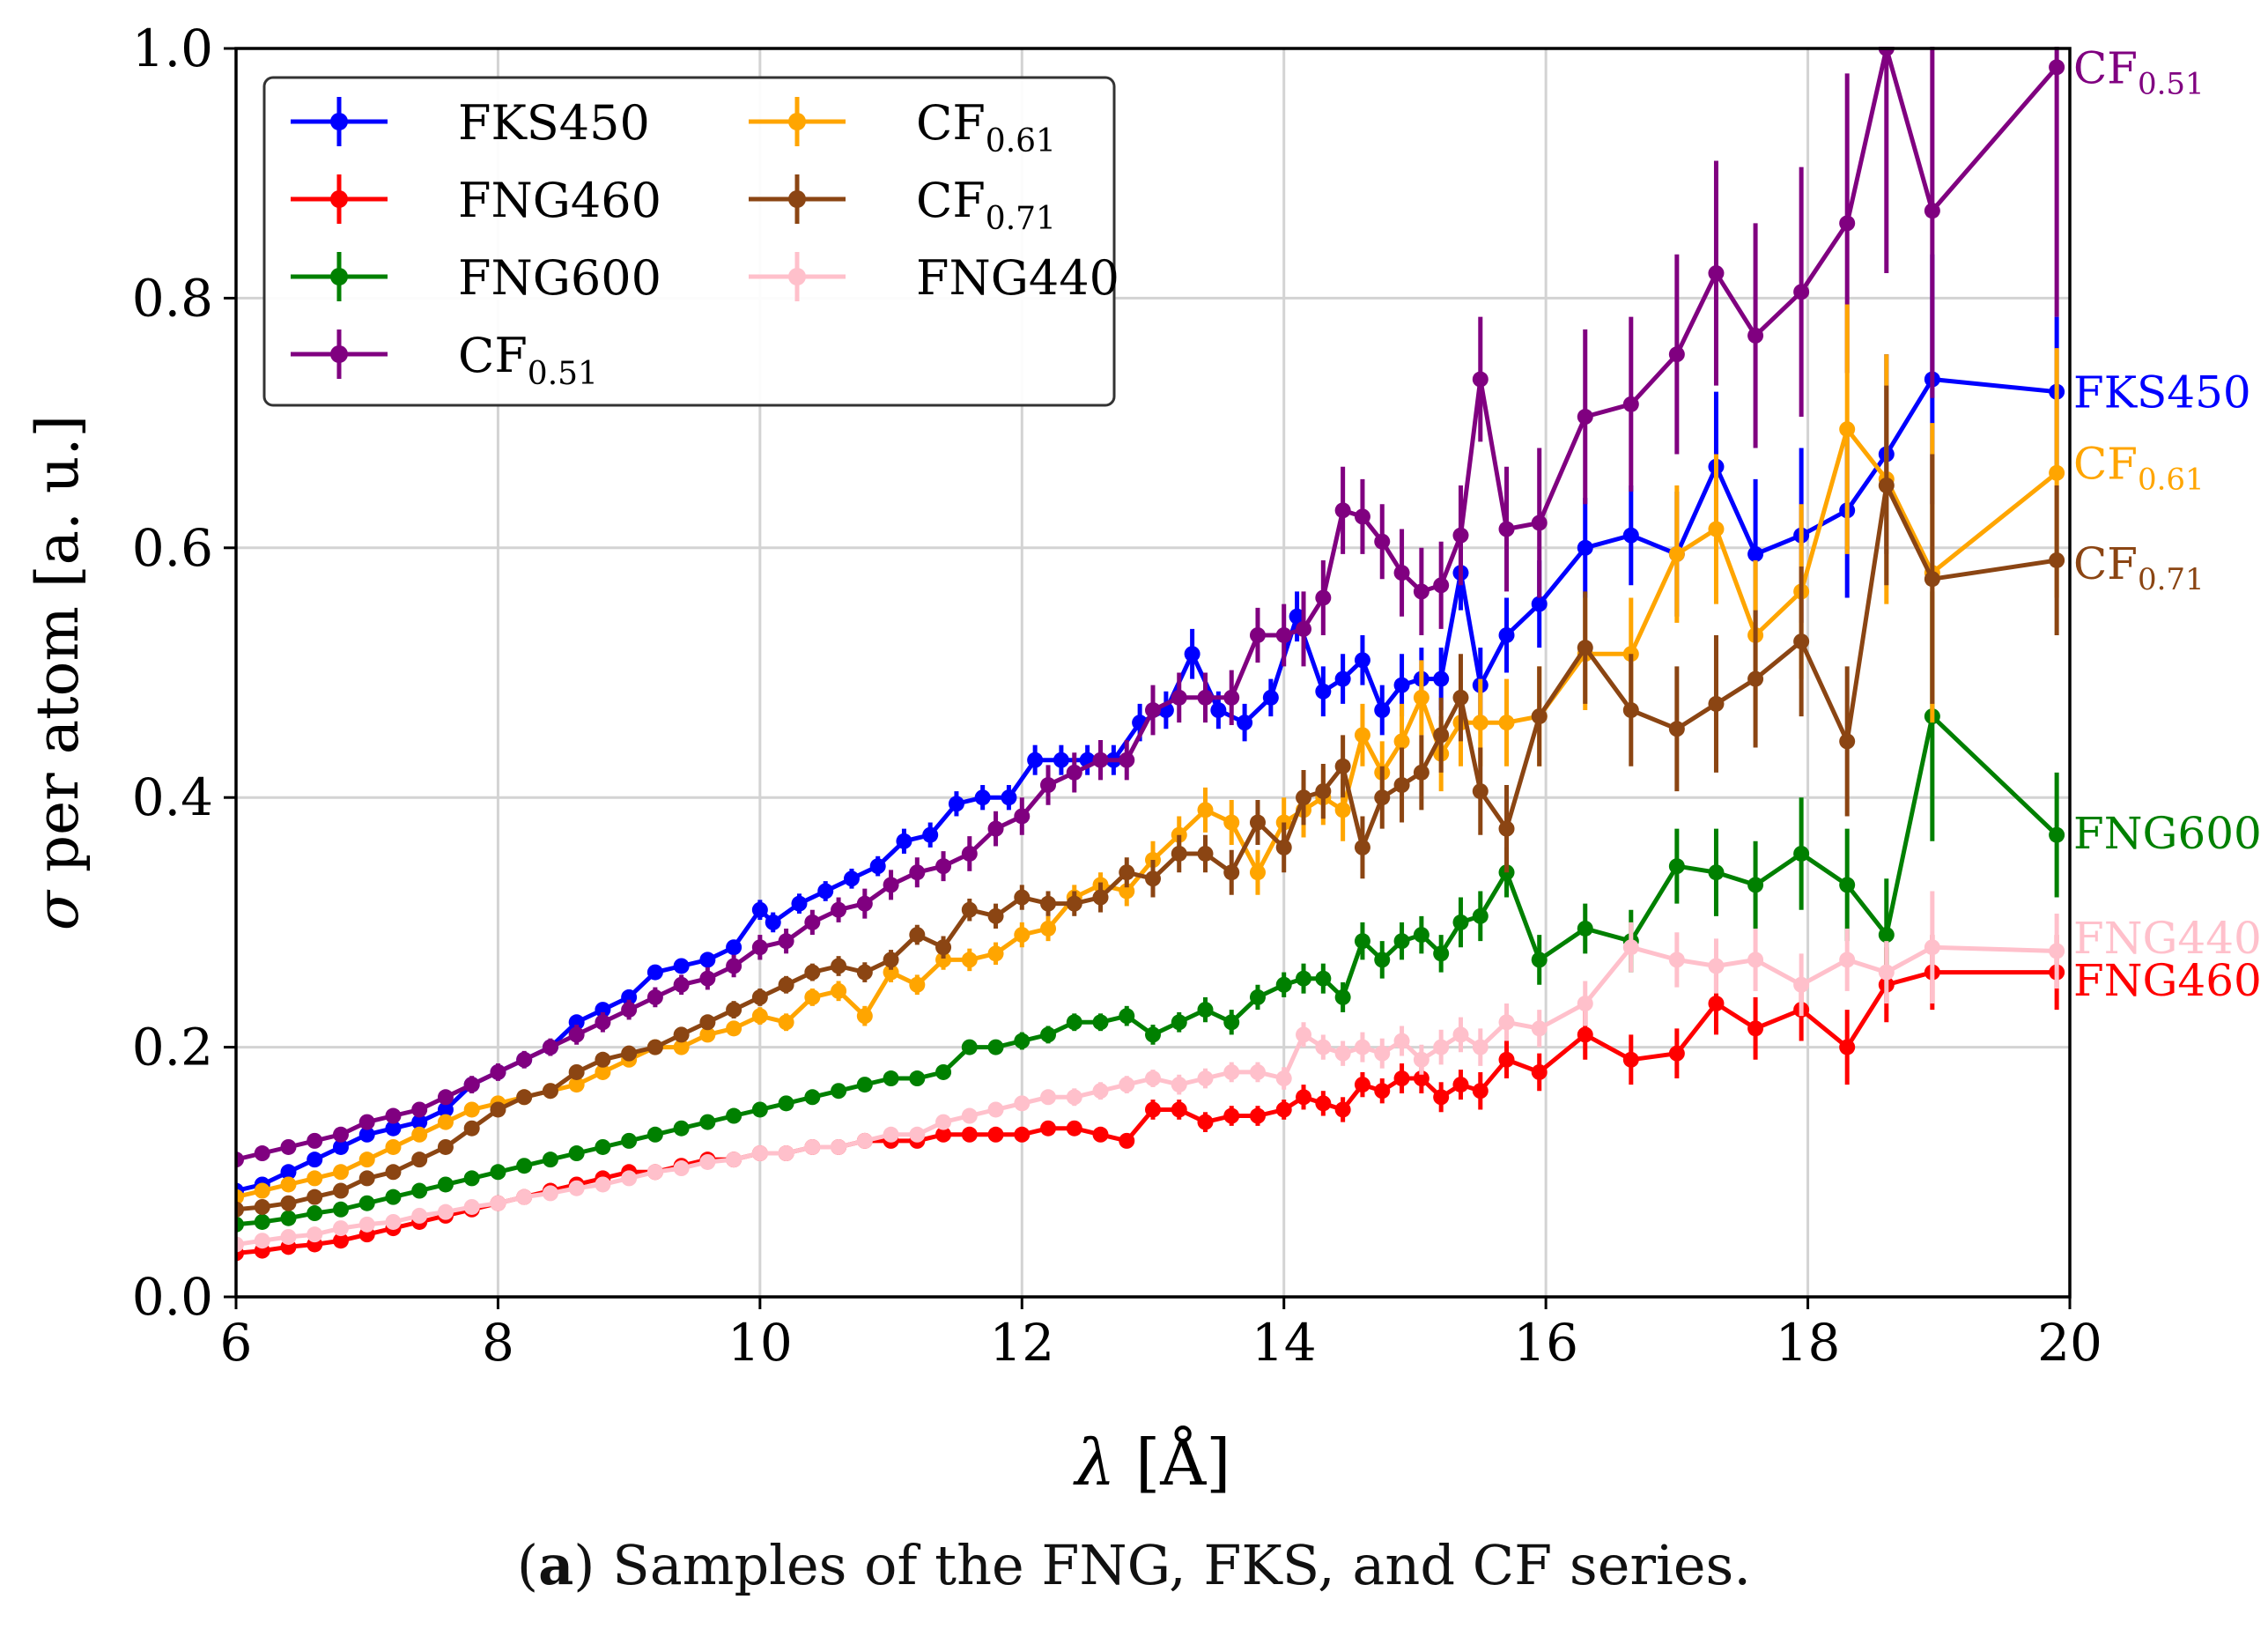 The height and width of the screenshot is (1644, 2268). Describe the element at coordinates (173, 797) in the screenshot. I see `y-tick-label: 0.4` at that location.